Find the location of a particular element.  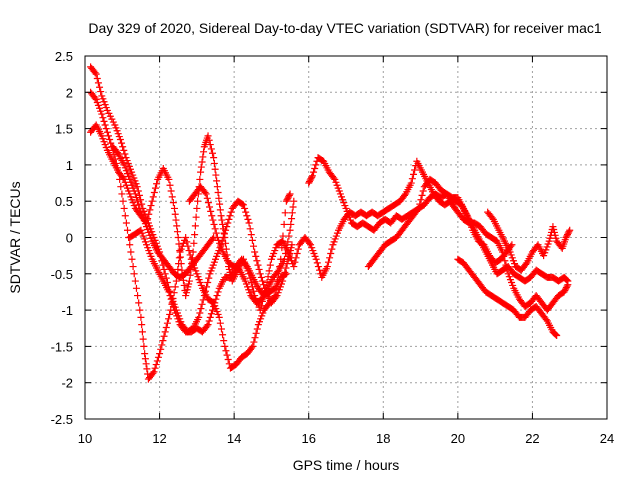

x-tick-label: 12 is located at coordinates (159, 438).